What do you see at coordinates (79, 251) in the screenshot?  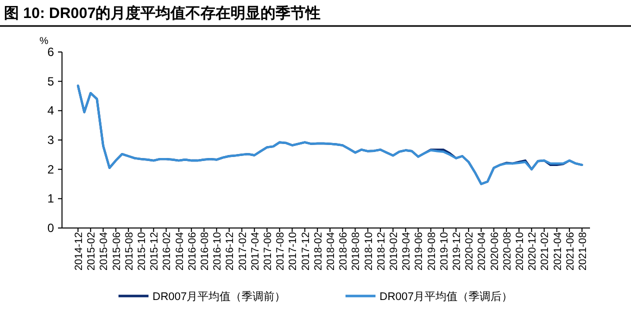 I see `x-tick-label: 2014-12` at bounding box center [79, 251].